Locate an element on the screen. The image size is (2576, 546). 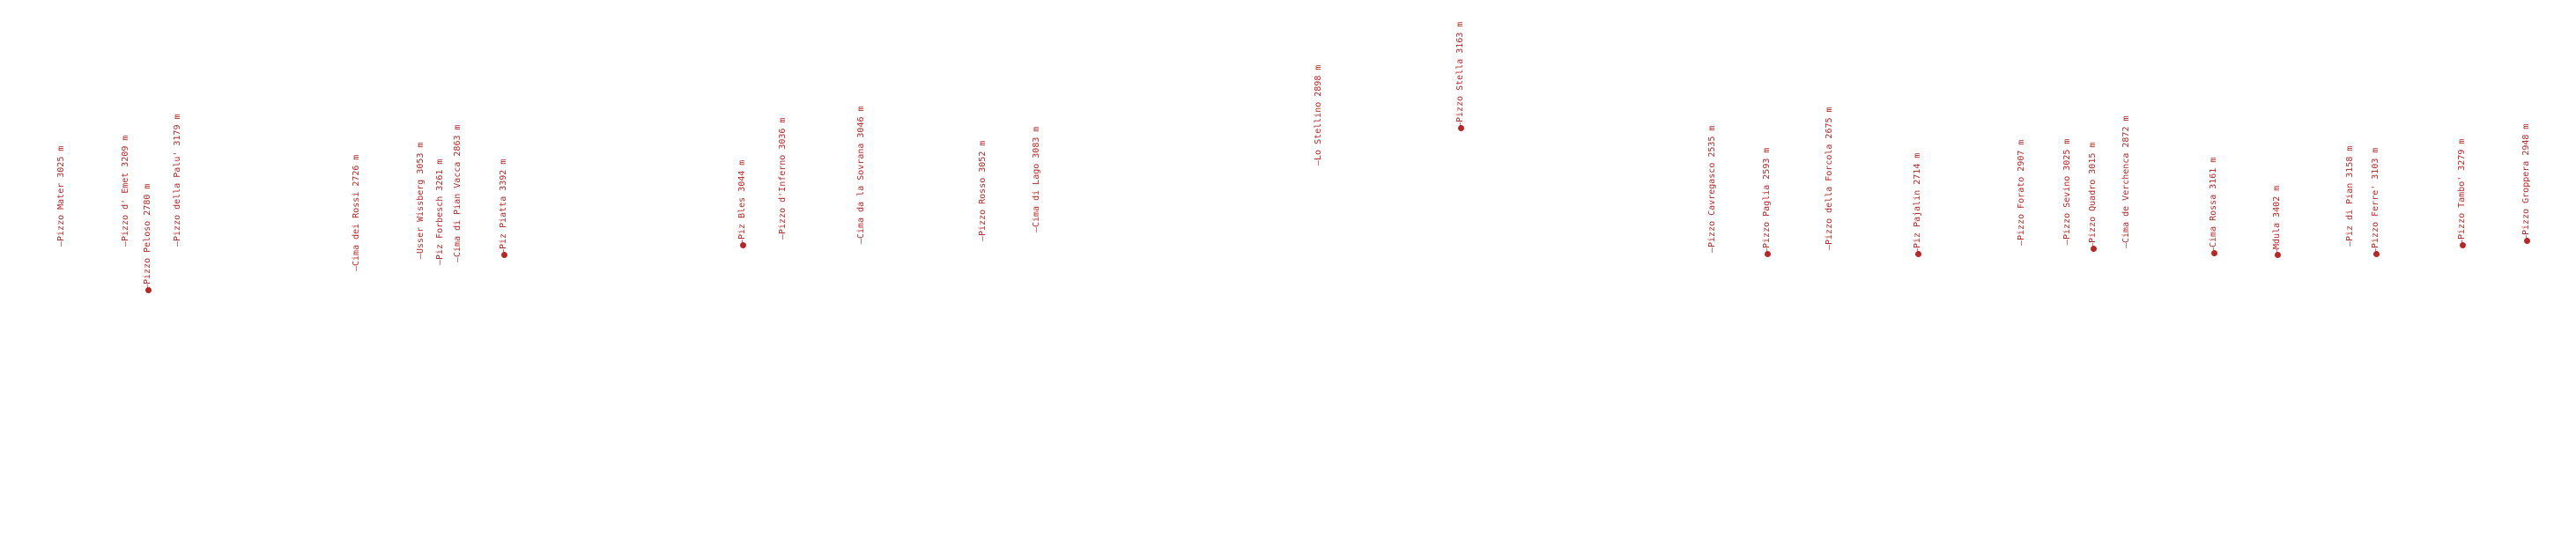
peak-label: —Cima da la Sovrana 3046 m is located at coordinates (861, 175).